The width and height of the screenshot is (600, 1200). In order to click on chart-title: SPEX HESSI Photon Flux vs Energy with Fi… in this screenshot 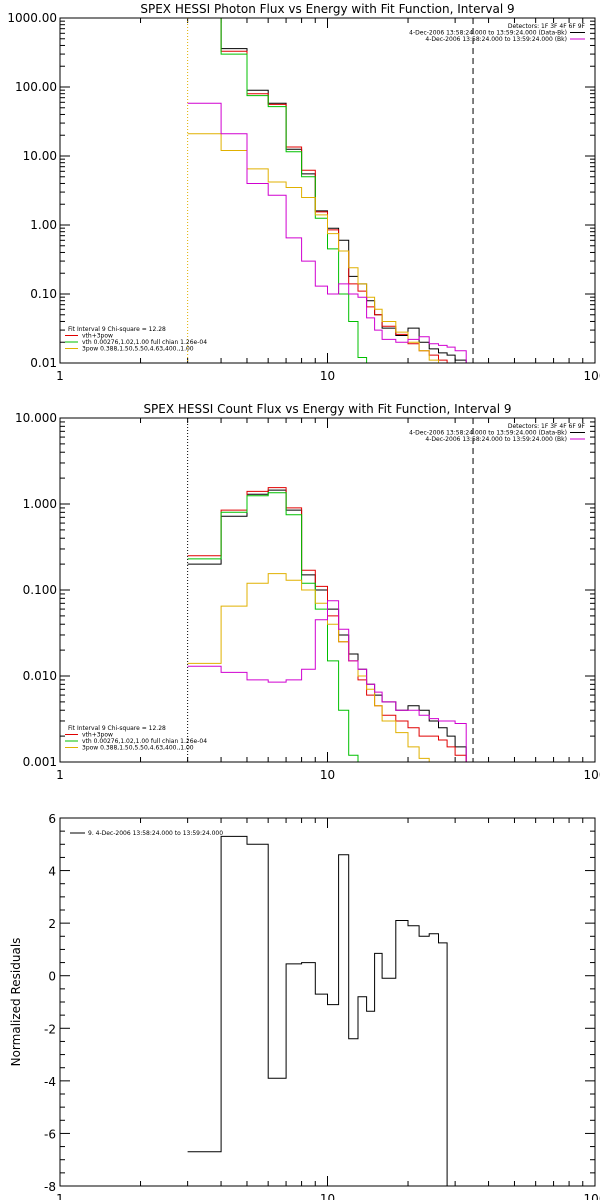, I will do `click(327, 9)`.